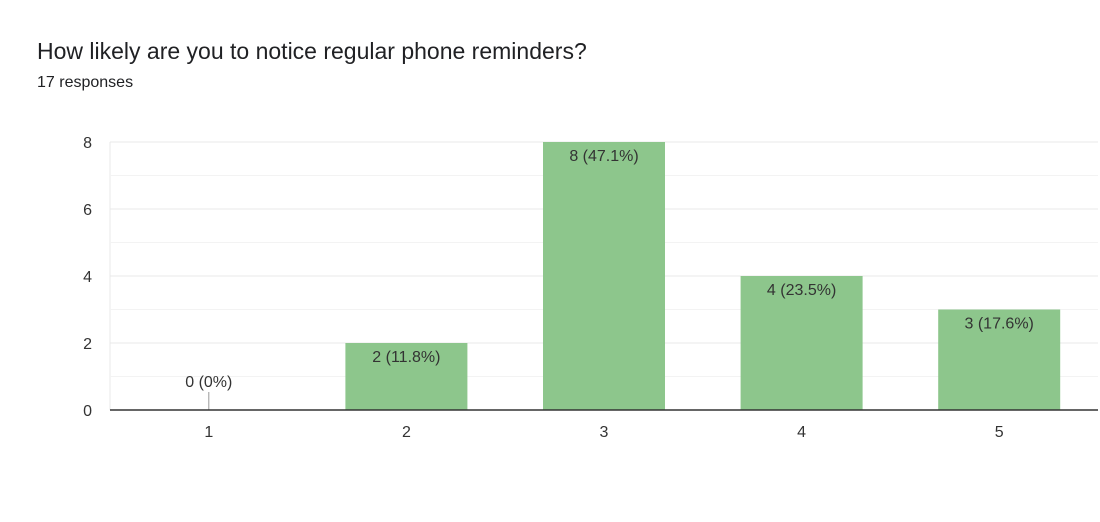 This screenshot has height=522, width=1100. What do you see at coordinates (87, 411) in the screenshot?
I see `y-tick-label: 0` at bounding box center [87, 411].